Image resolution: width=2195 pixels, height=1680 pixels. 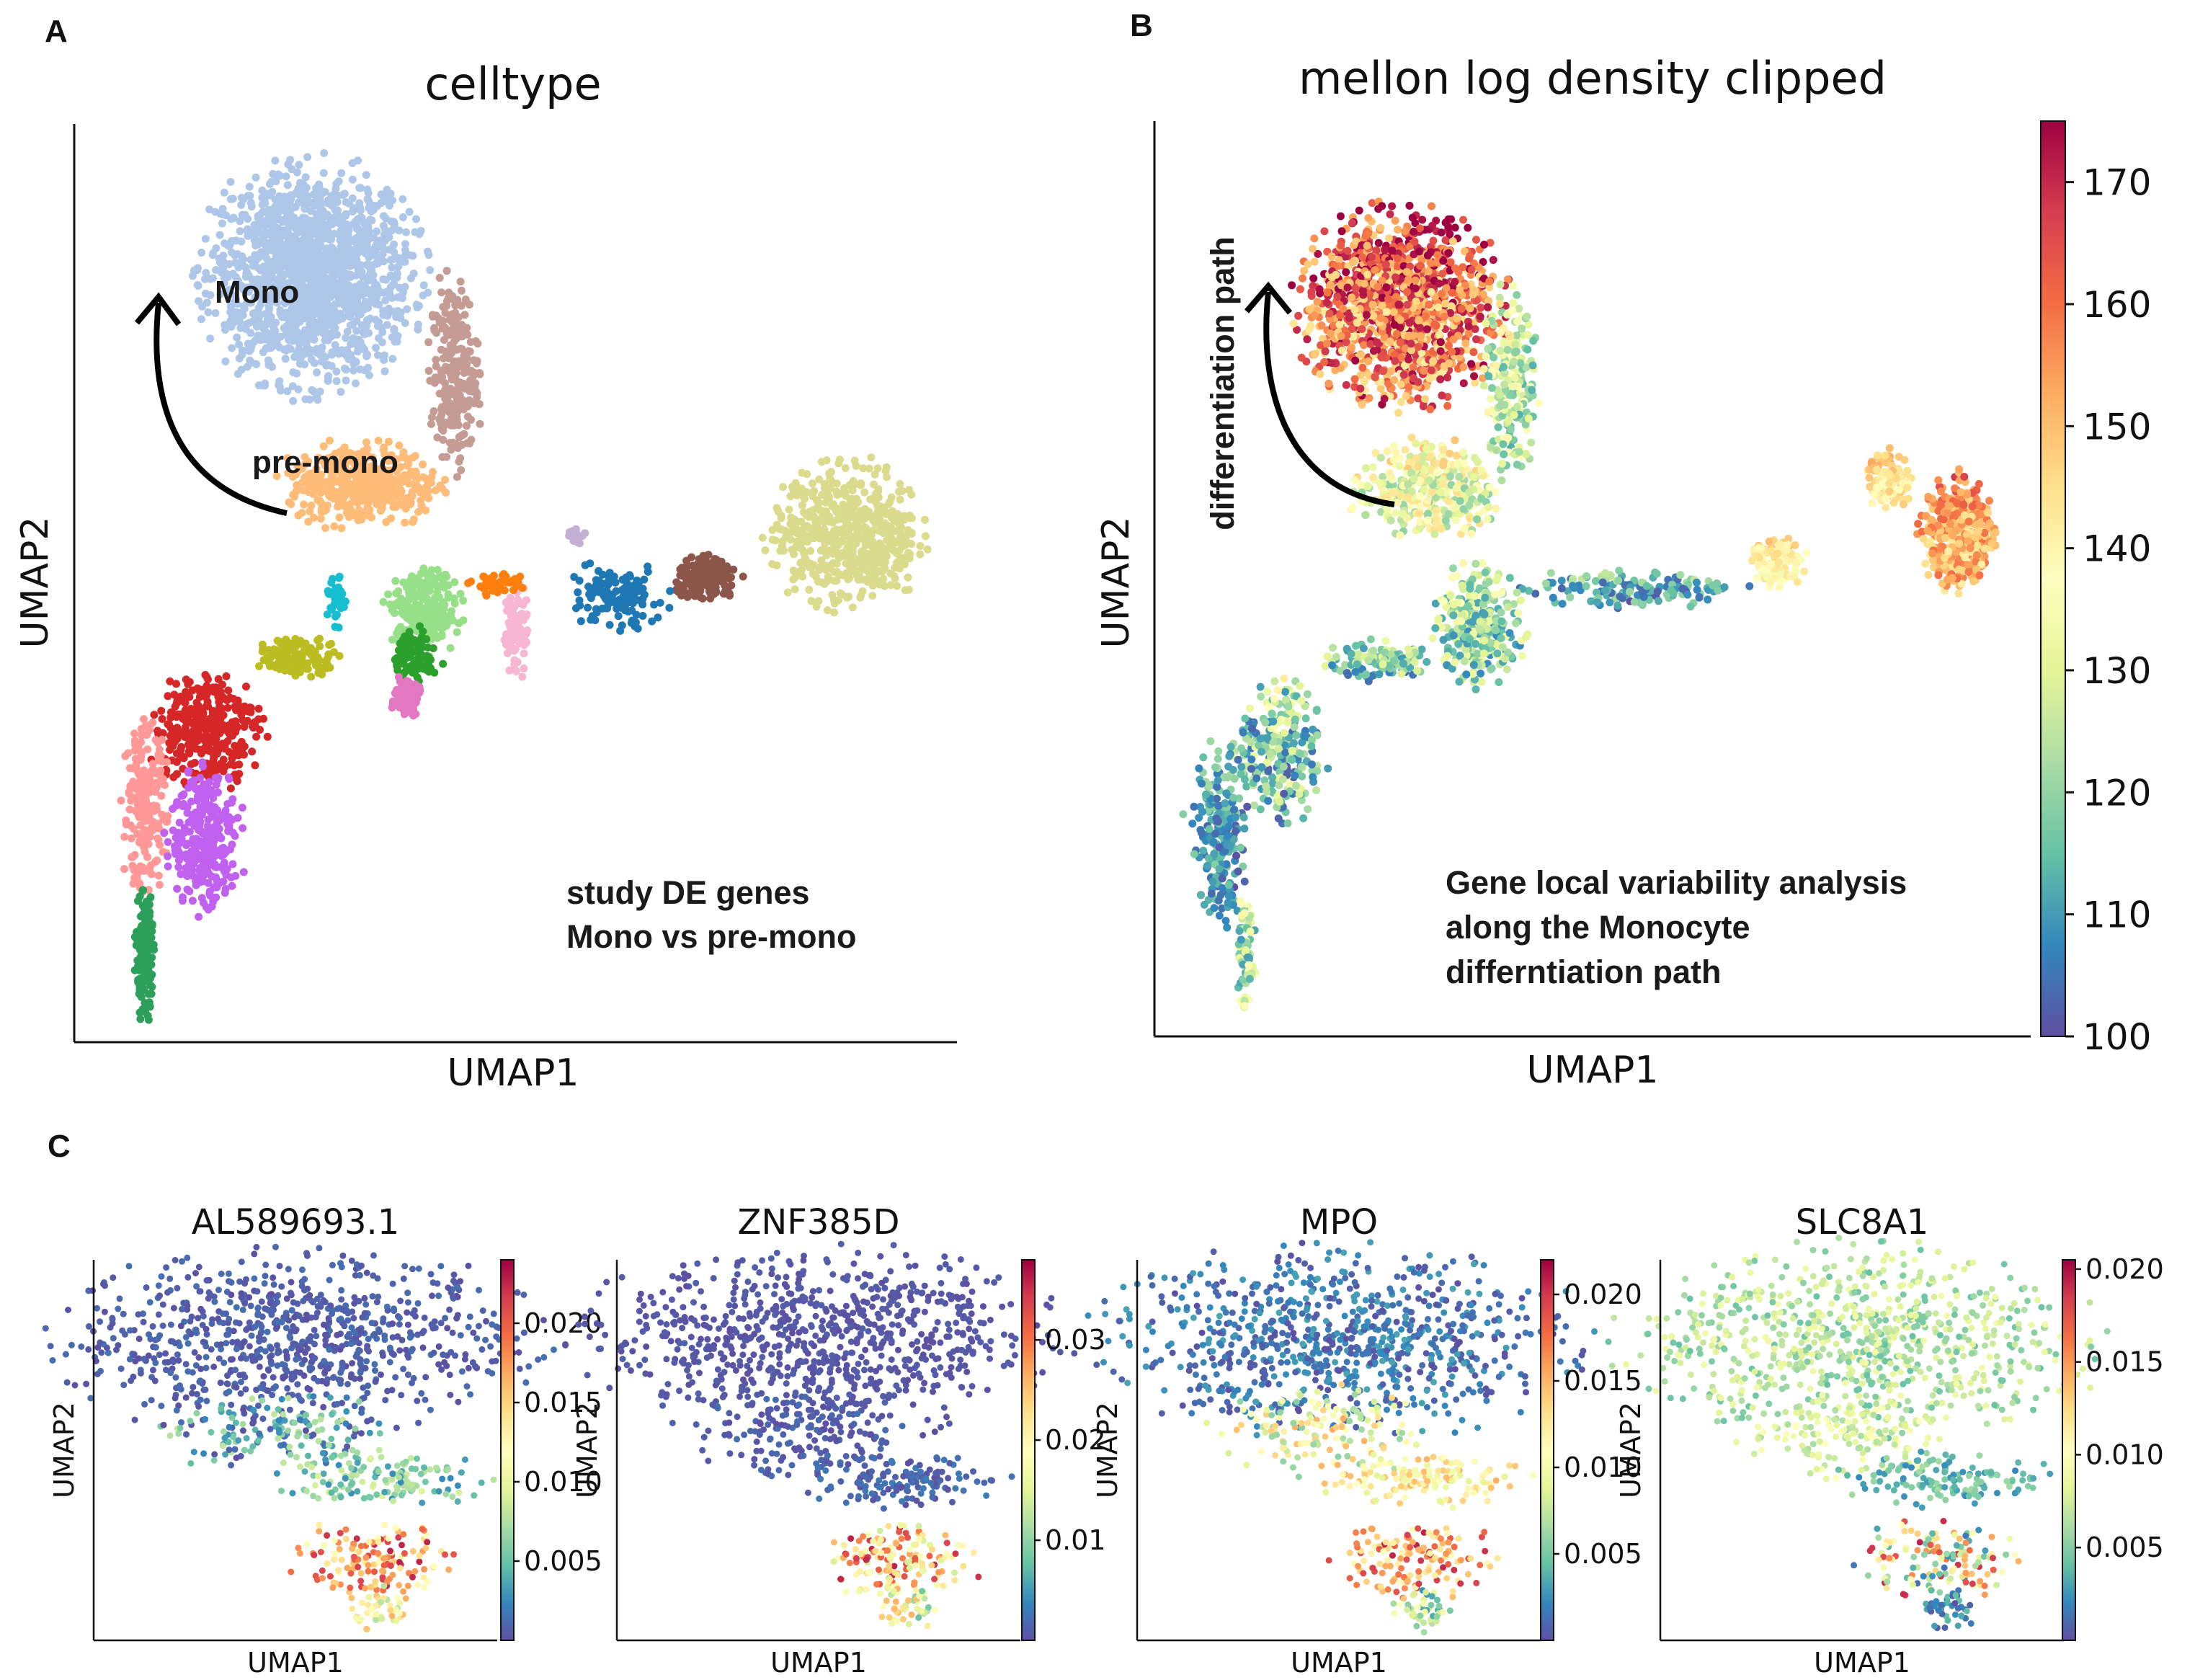 I want to click on panel-a-ylabel: UMAP2, so click(x=35, y=583).